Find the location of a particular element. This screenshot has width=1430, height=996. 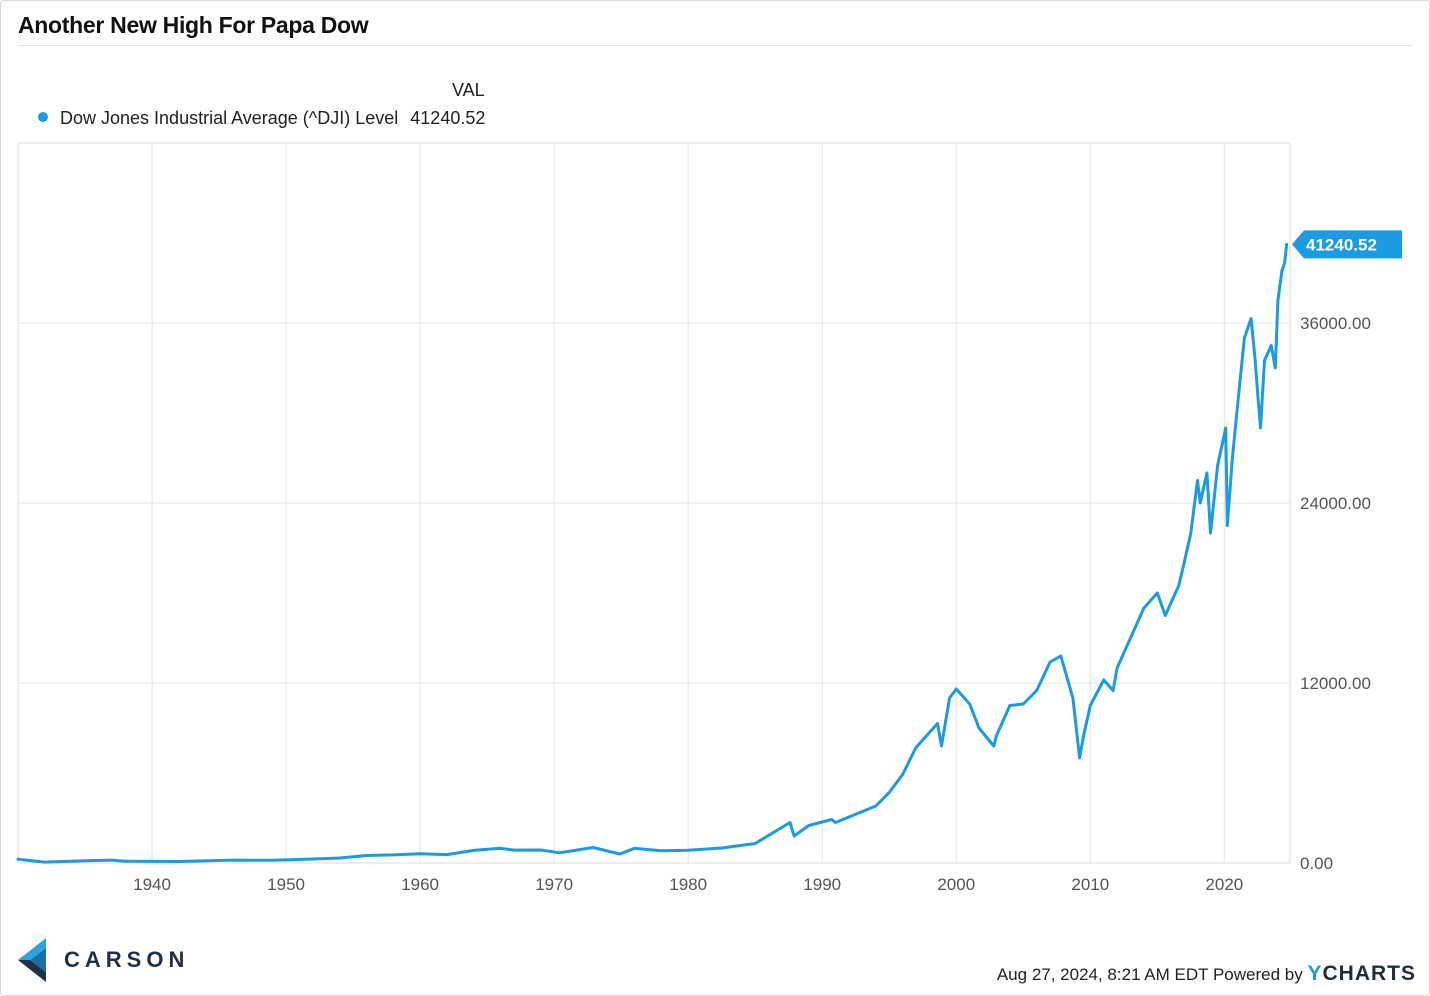

y-tick-label: 0.00 is located at coordinates (1316, 863).